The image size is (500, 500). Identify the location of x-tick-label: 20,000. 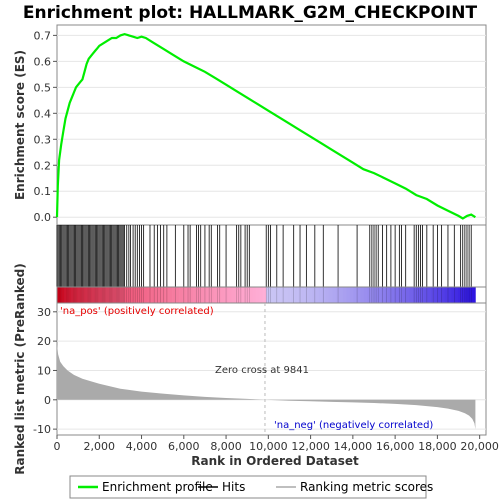
(479, 446).